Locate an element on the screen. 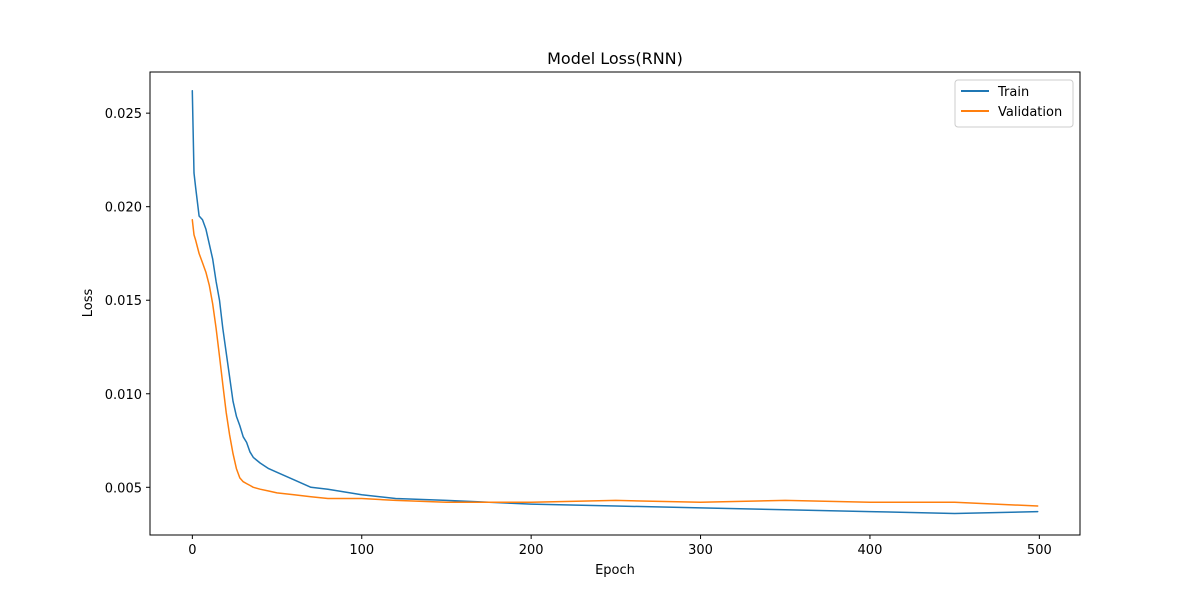 The height and width of the screenshot is (600, 1200). y-axis: 0.005 0.010 0.015 0.020 0.025 is located at coordinates (127, 301).